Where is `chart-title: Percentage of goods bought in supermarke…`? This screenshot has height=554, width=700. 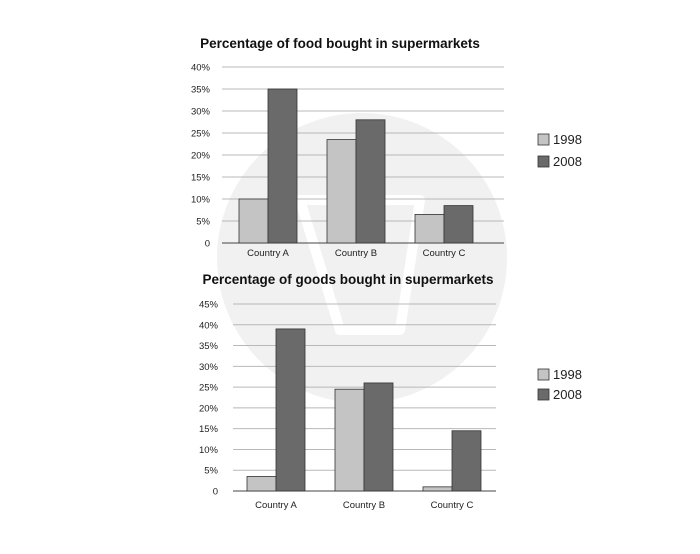 chart-title: Percentage of goods bought in supermarke… is located at coordinates (347, 279).